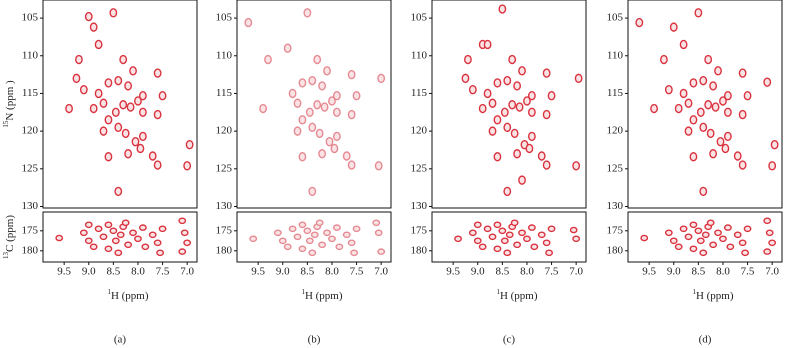 The width and height of the screenshot is (786, 348). I want to click on x-tick-label: 9.0, so click(478, 272).